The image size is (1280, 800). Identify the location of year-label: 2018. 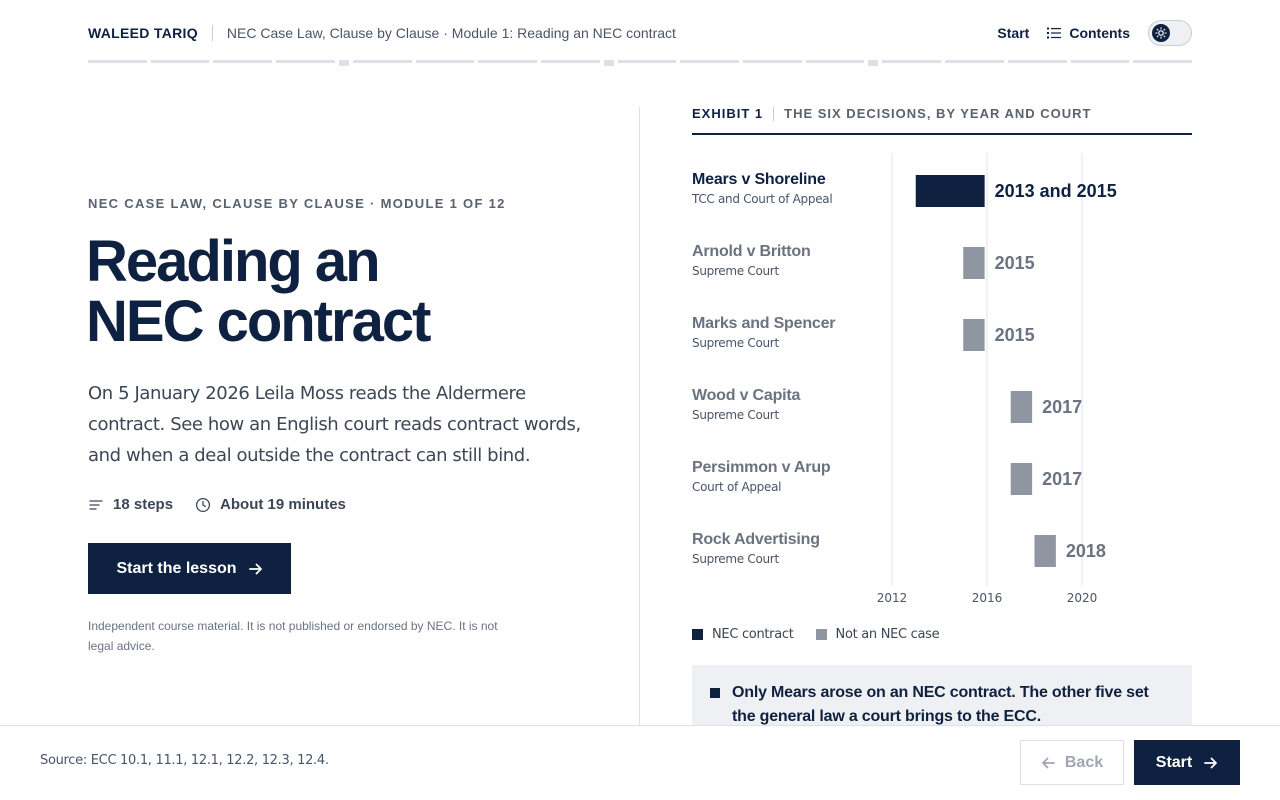
(1086, 551).